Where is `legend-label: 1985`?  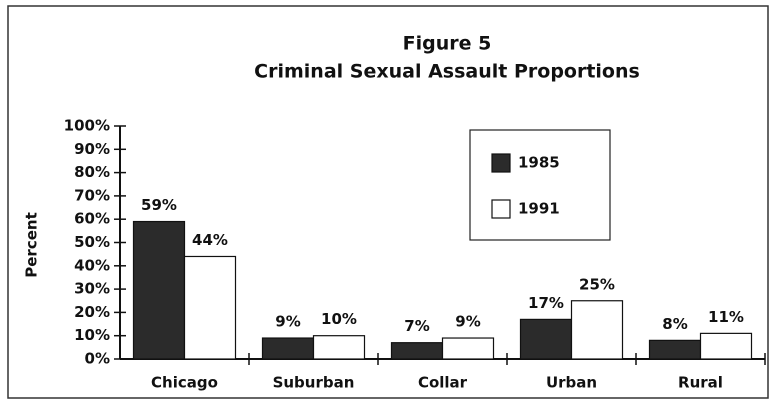
legend-label: 1985 is located at coordinates (539, 163).